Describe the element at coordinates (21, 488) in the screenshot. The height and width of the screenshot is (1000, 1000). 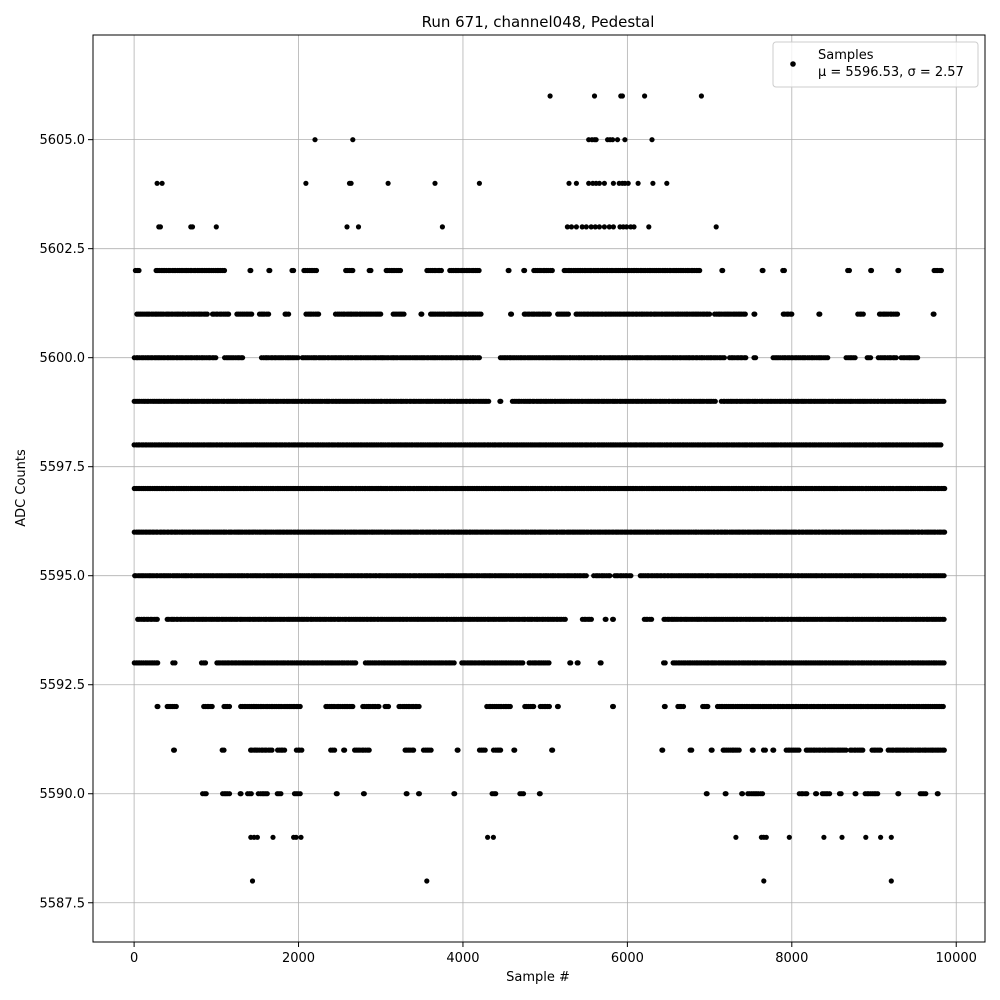
I see `y-axis-label: ADC Counts` at that location.